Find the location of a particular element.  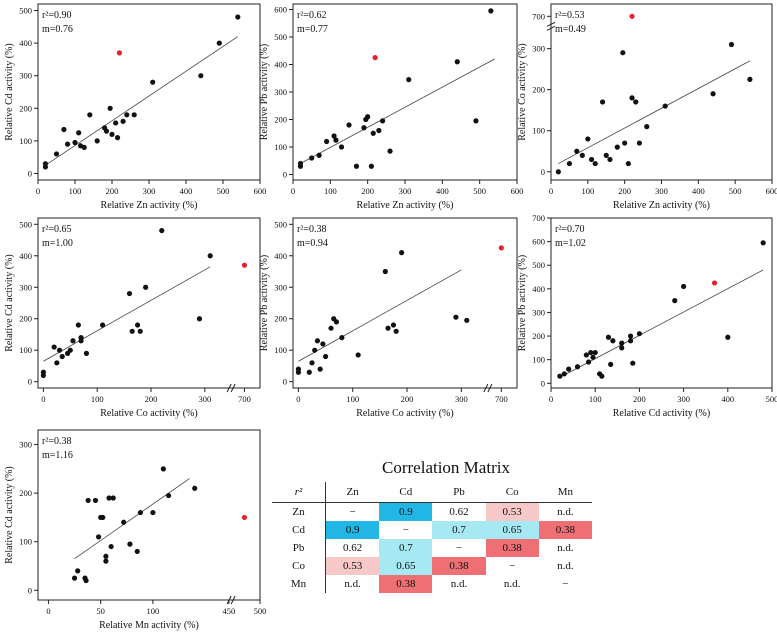

matrix-row-label: Zn is located at coordinates (299, 511).